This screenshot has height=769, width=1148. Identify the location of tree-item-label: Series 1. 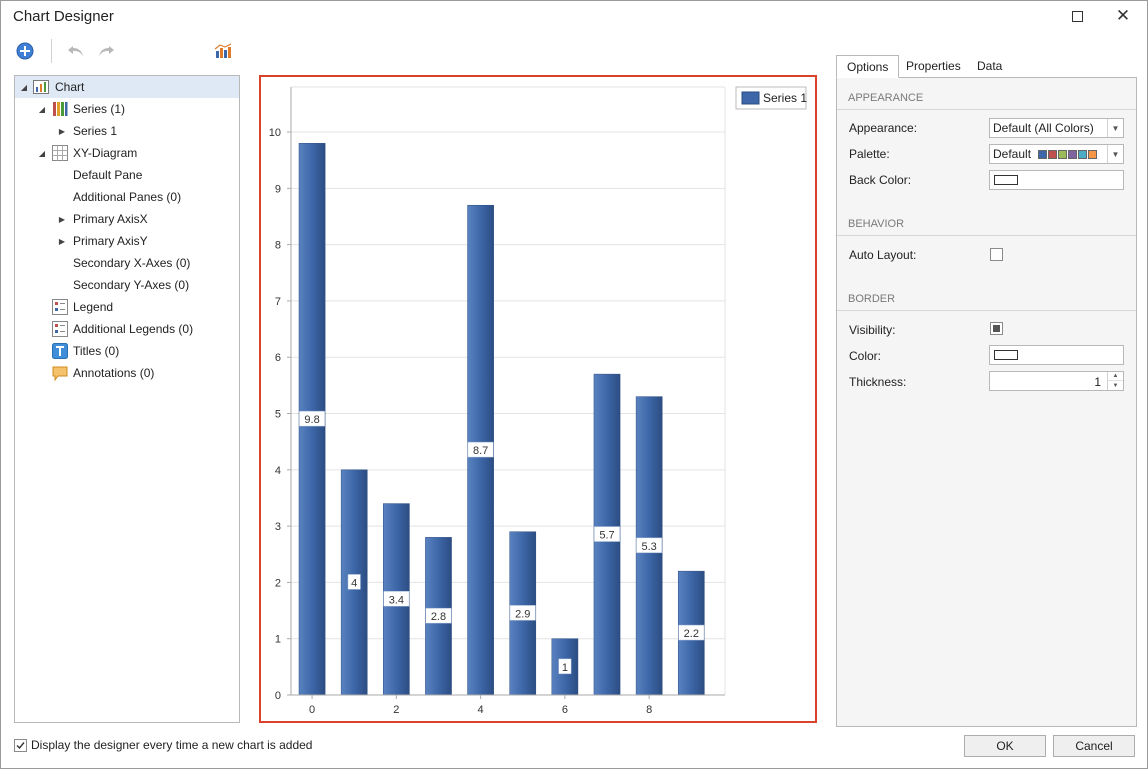
(95, 131).